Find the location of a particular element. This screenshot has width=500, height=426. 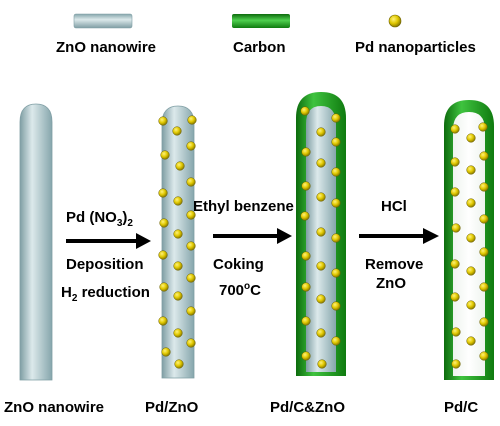

caption-pd-c-zno: Pd/C&ZnO is located at coordinates (307, 407).